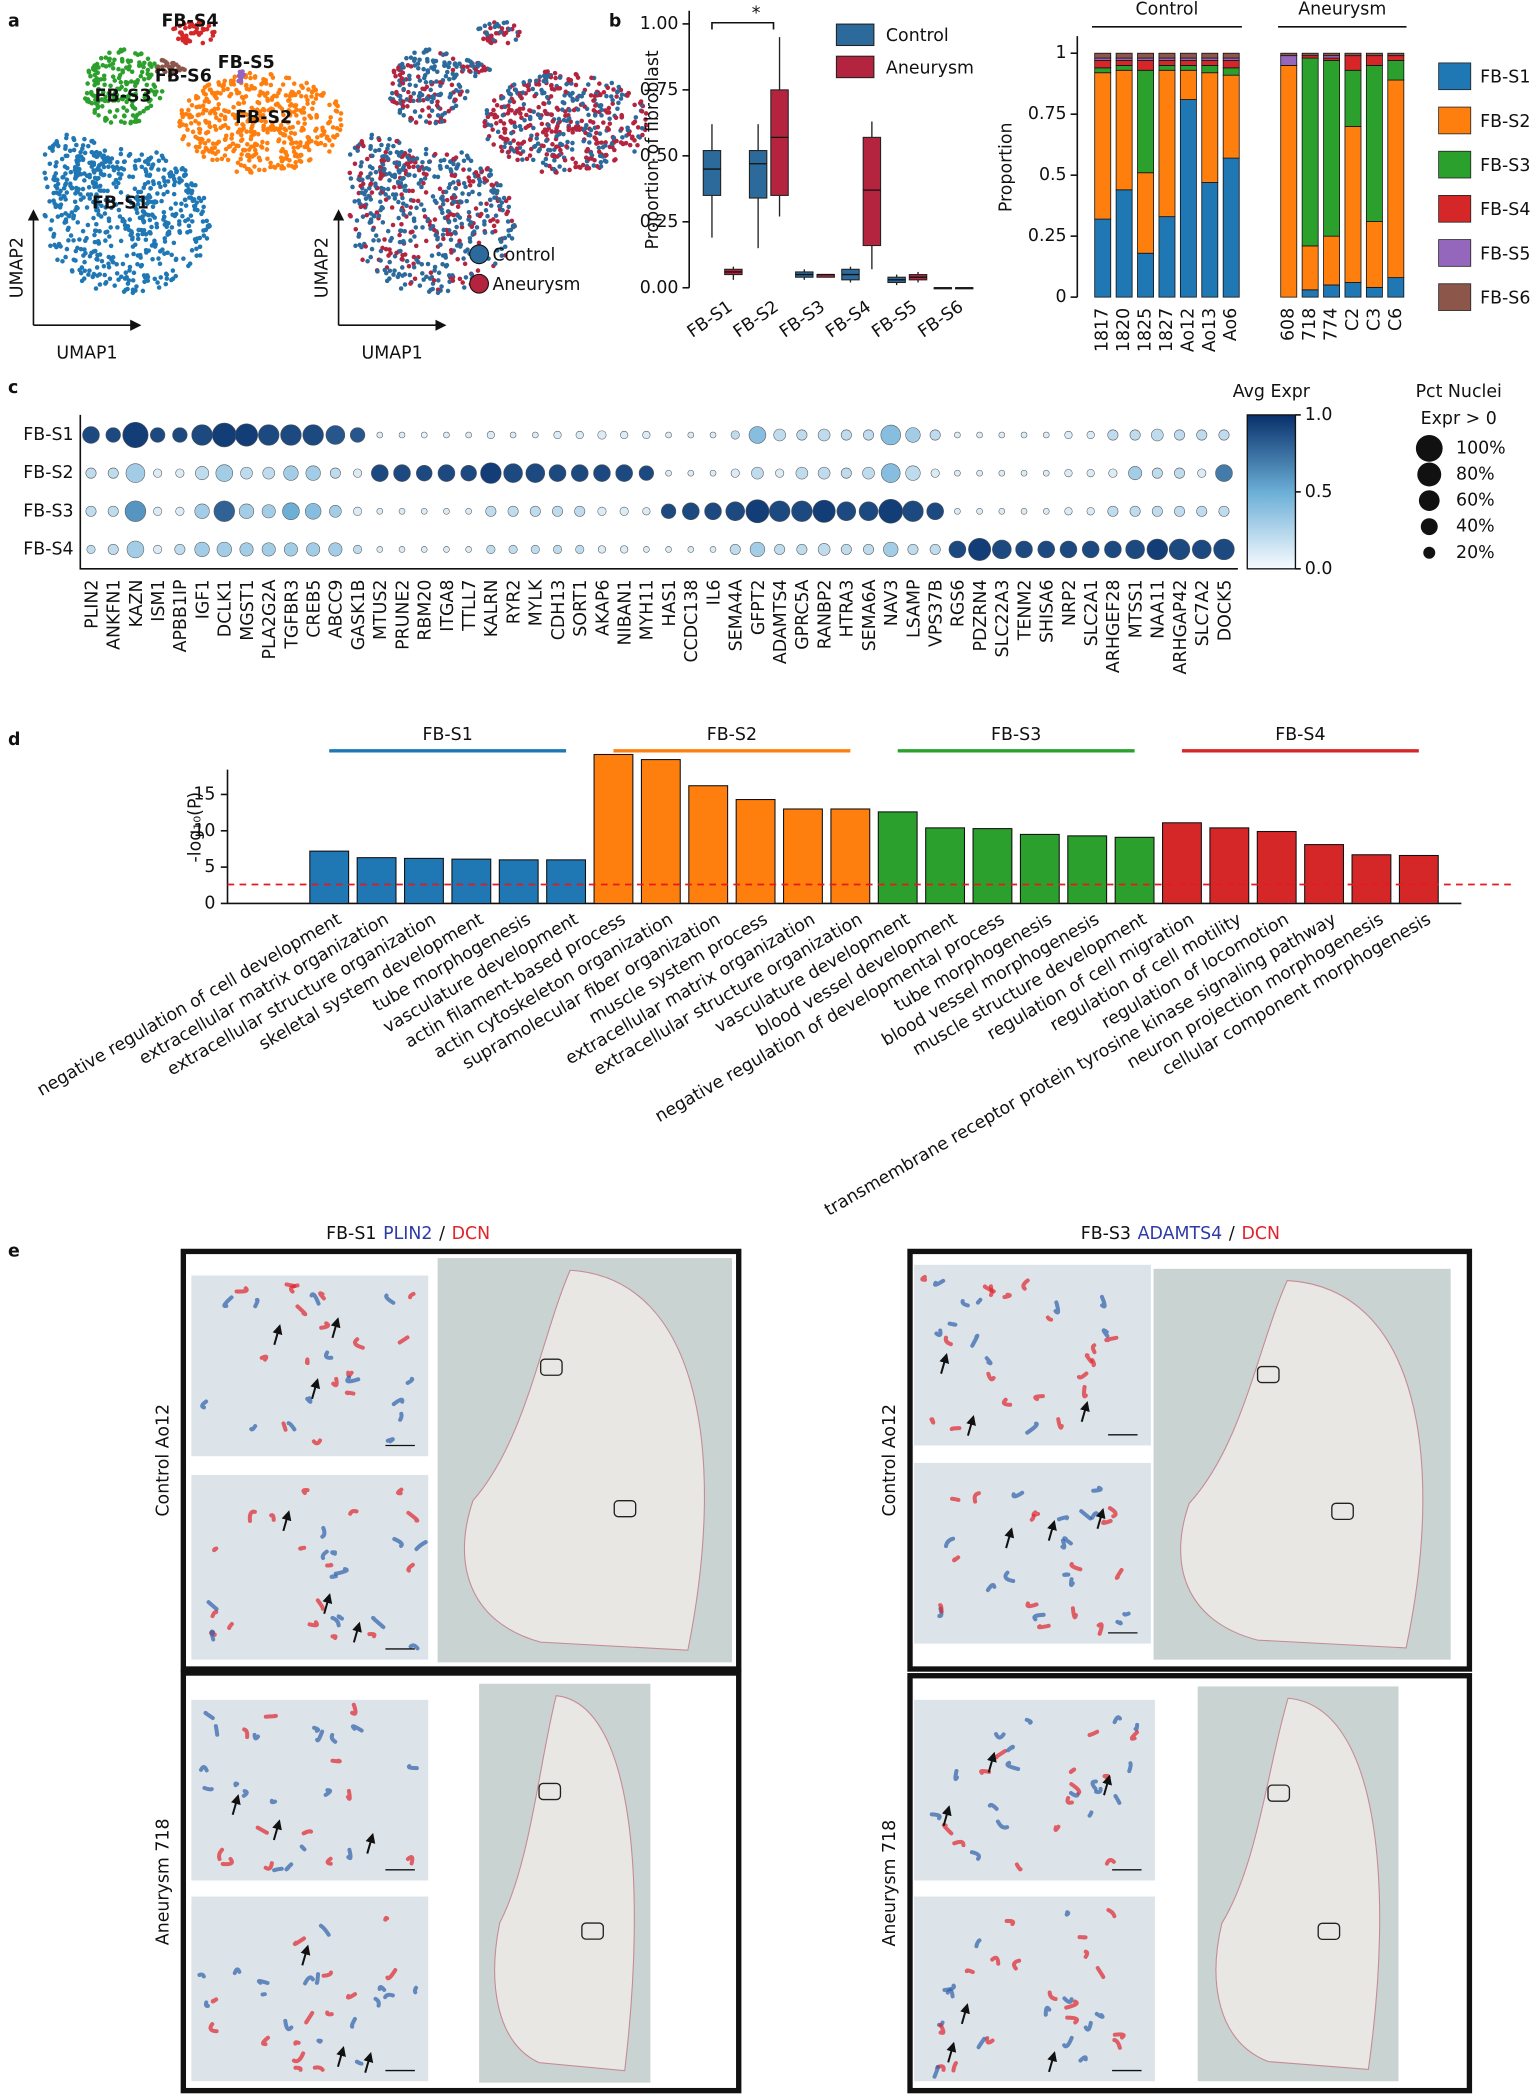 Image resolution: width=1539 pixels, height=2100 pixels. I want to click on gene-label: TGFBR3, so click(292, 615).